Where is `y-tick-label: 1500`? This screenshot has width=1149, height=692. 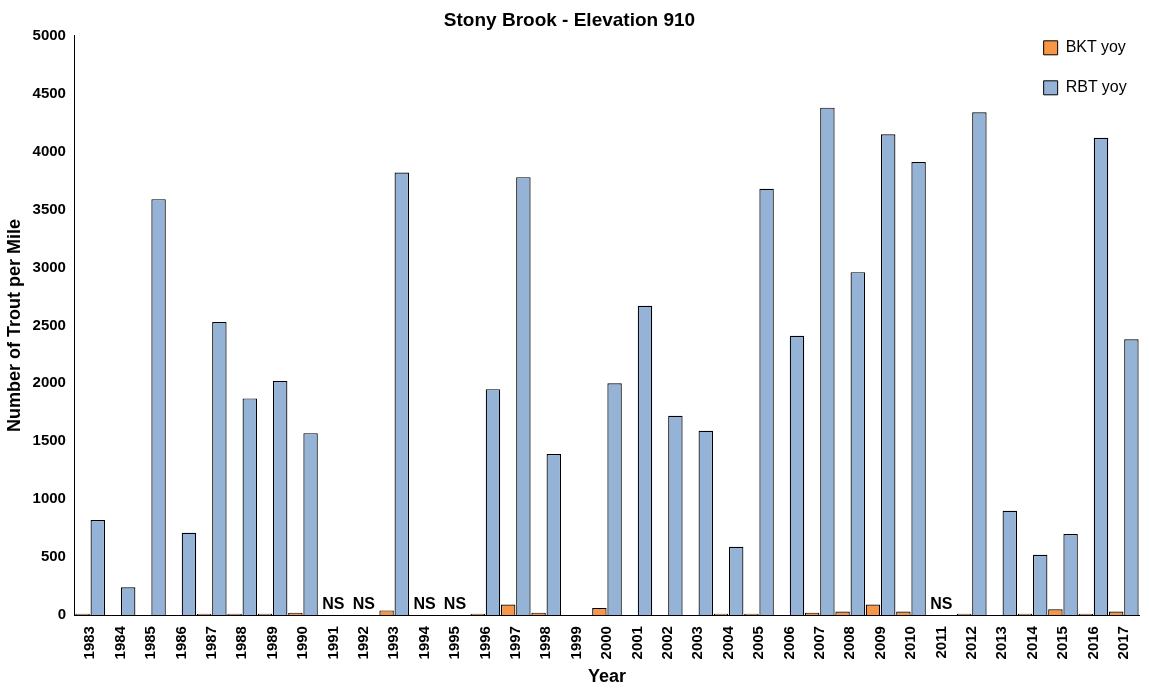
y-tick-label: 1500 is located at coordinates (49, 440).